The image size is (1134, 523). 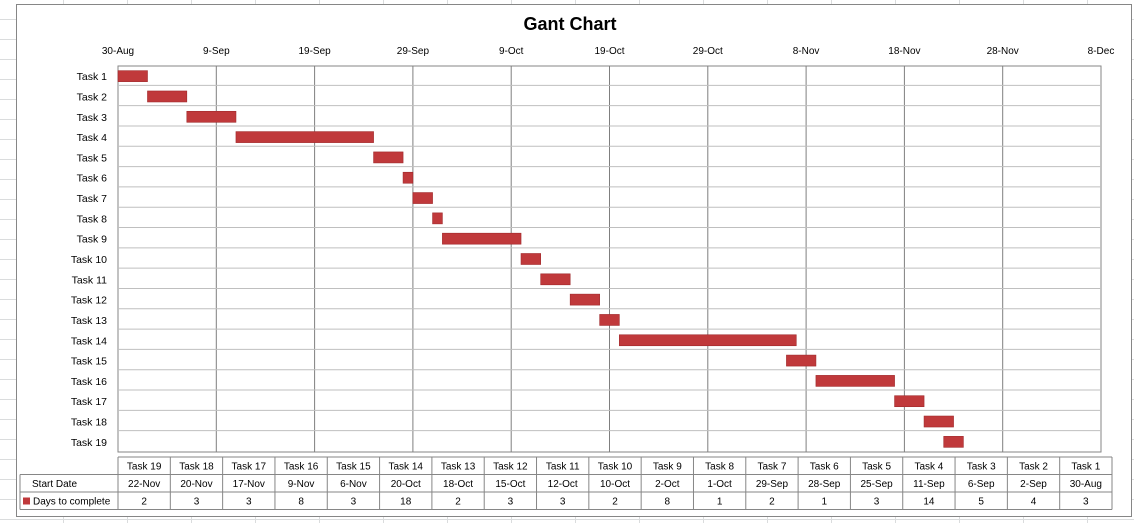 What do you see at coordinates (771, 467) in the screenshot?
I see `table-header-cell: Task 7` at bounding box center [771, 467].